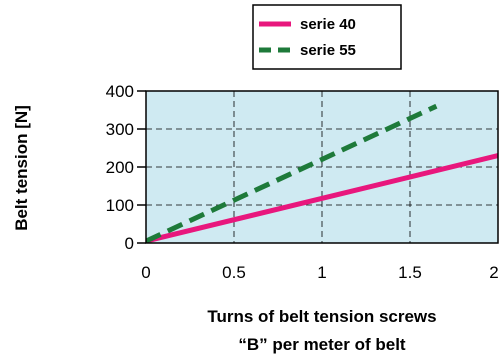 Image resolution: width=504 pixels, height=361 pixels. Describe the element at coordinates (234, 272) in the screenshot. I see `x-tick-label-1: 0.5` at that location.